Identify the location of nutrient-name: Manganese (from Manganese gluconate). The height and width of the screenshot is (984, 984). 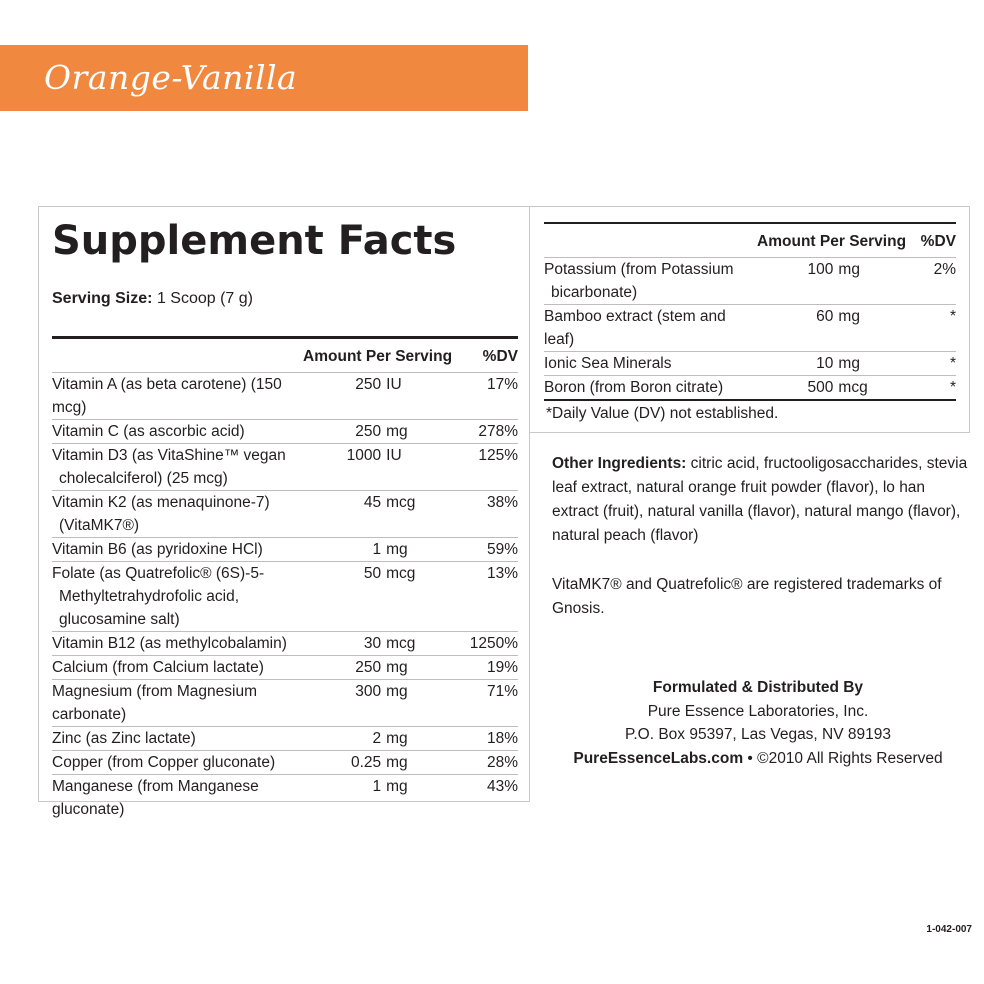
(178, 797).